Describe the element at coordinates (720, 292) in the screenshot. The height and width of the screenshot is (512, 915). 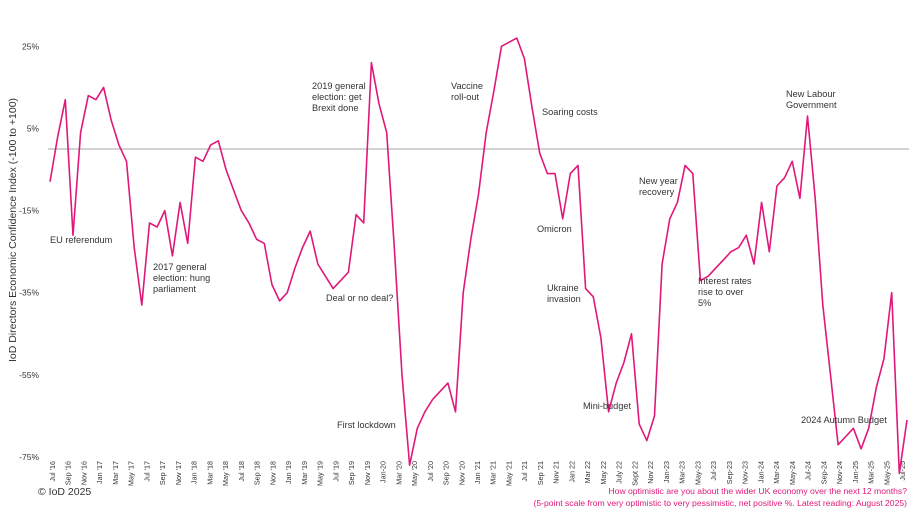
I see `annotation-line: rise to over` at that location.